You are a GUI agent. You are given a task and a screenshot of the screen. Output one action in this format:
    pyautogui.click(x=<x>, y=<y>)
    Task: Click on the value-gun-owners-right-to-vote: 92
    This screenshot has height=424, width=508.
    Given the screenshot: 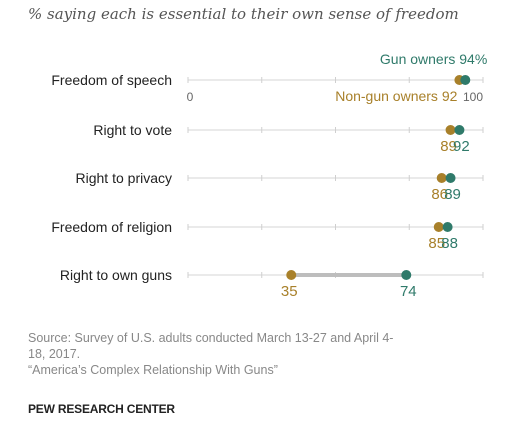 What is the action you would take?
    pyautogui.click(x=461, y=146)
    